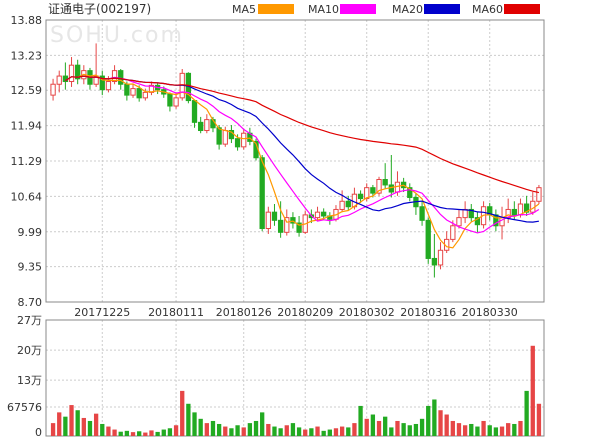 Image resolution: width=600 pixels, height=440 pixels. What do you see at coordinates (522, 9) in the screenshot?
I see `legend-swatch-ma60` at bounding box center [522, 9].